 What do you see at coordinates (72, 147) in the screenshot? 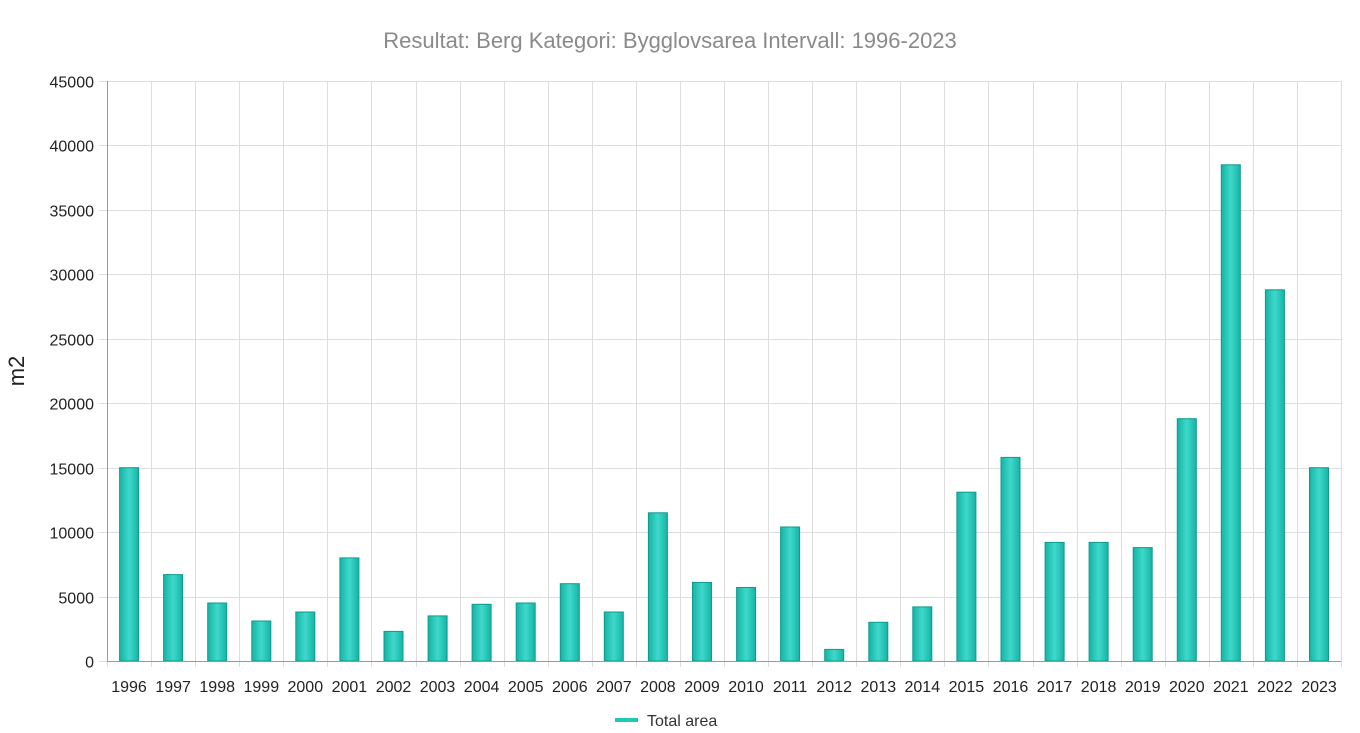
I see `y-tick-label: 40000` at bounding box center [72, 147].